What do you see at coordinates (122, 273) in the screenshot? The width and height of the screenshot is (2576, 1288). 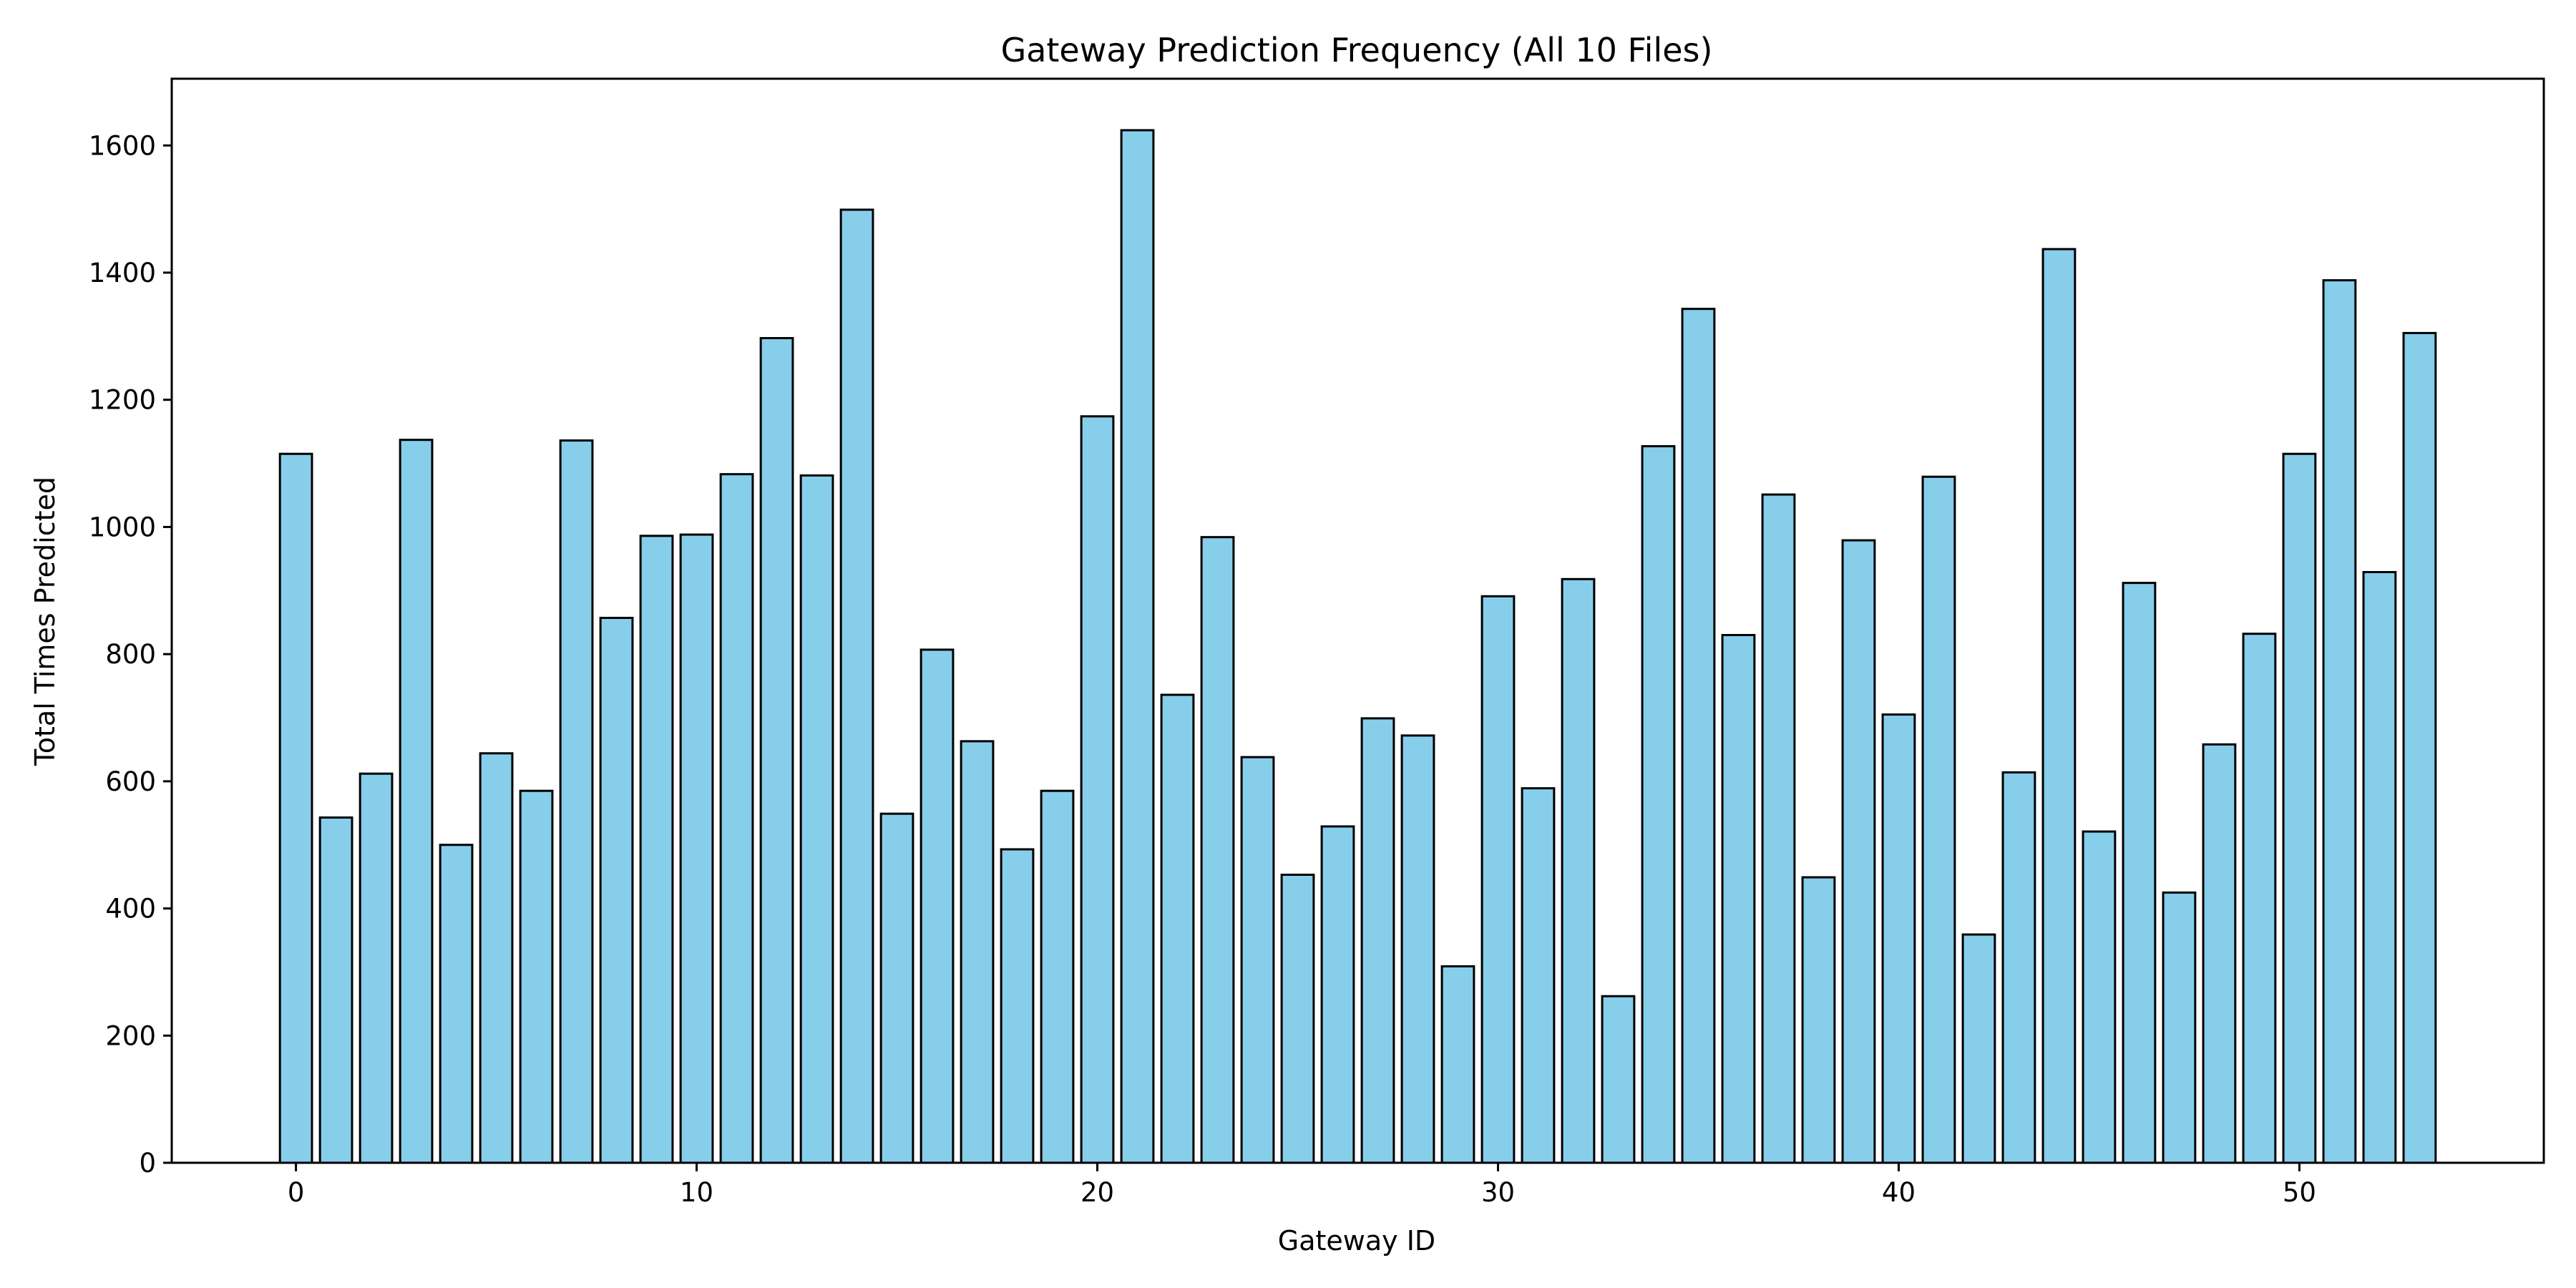 I see `y-tick-label: 1400` at bounding box center [122, 273].